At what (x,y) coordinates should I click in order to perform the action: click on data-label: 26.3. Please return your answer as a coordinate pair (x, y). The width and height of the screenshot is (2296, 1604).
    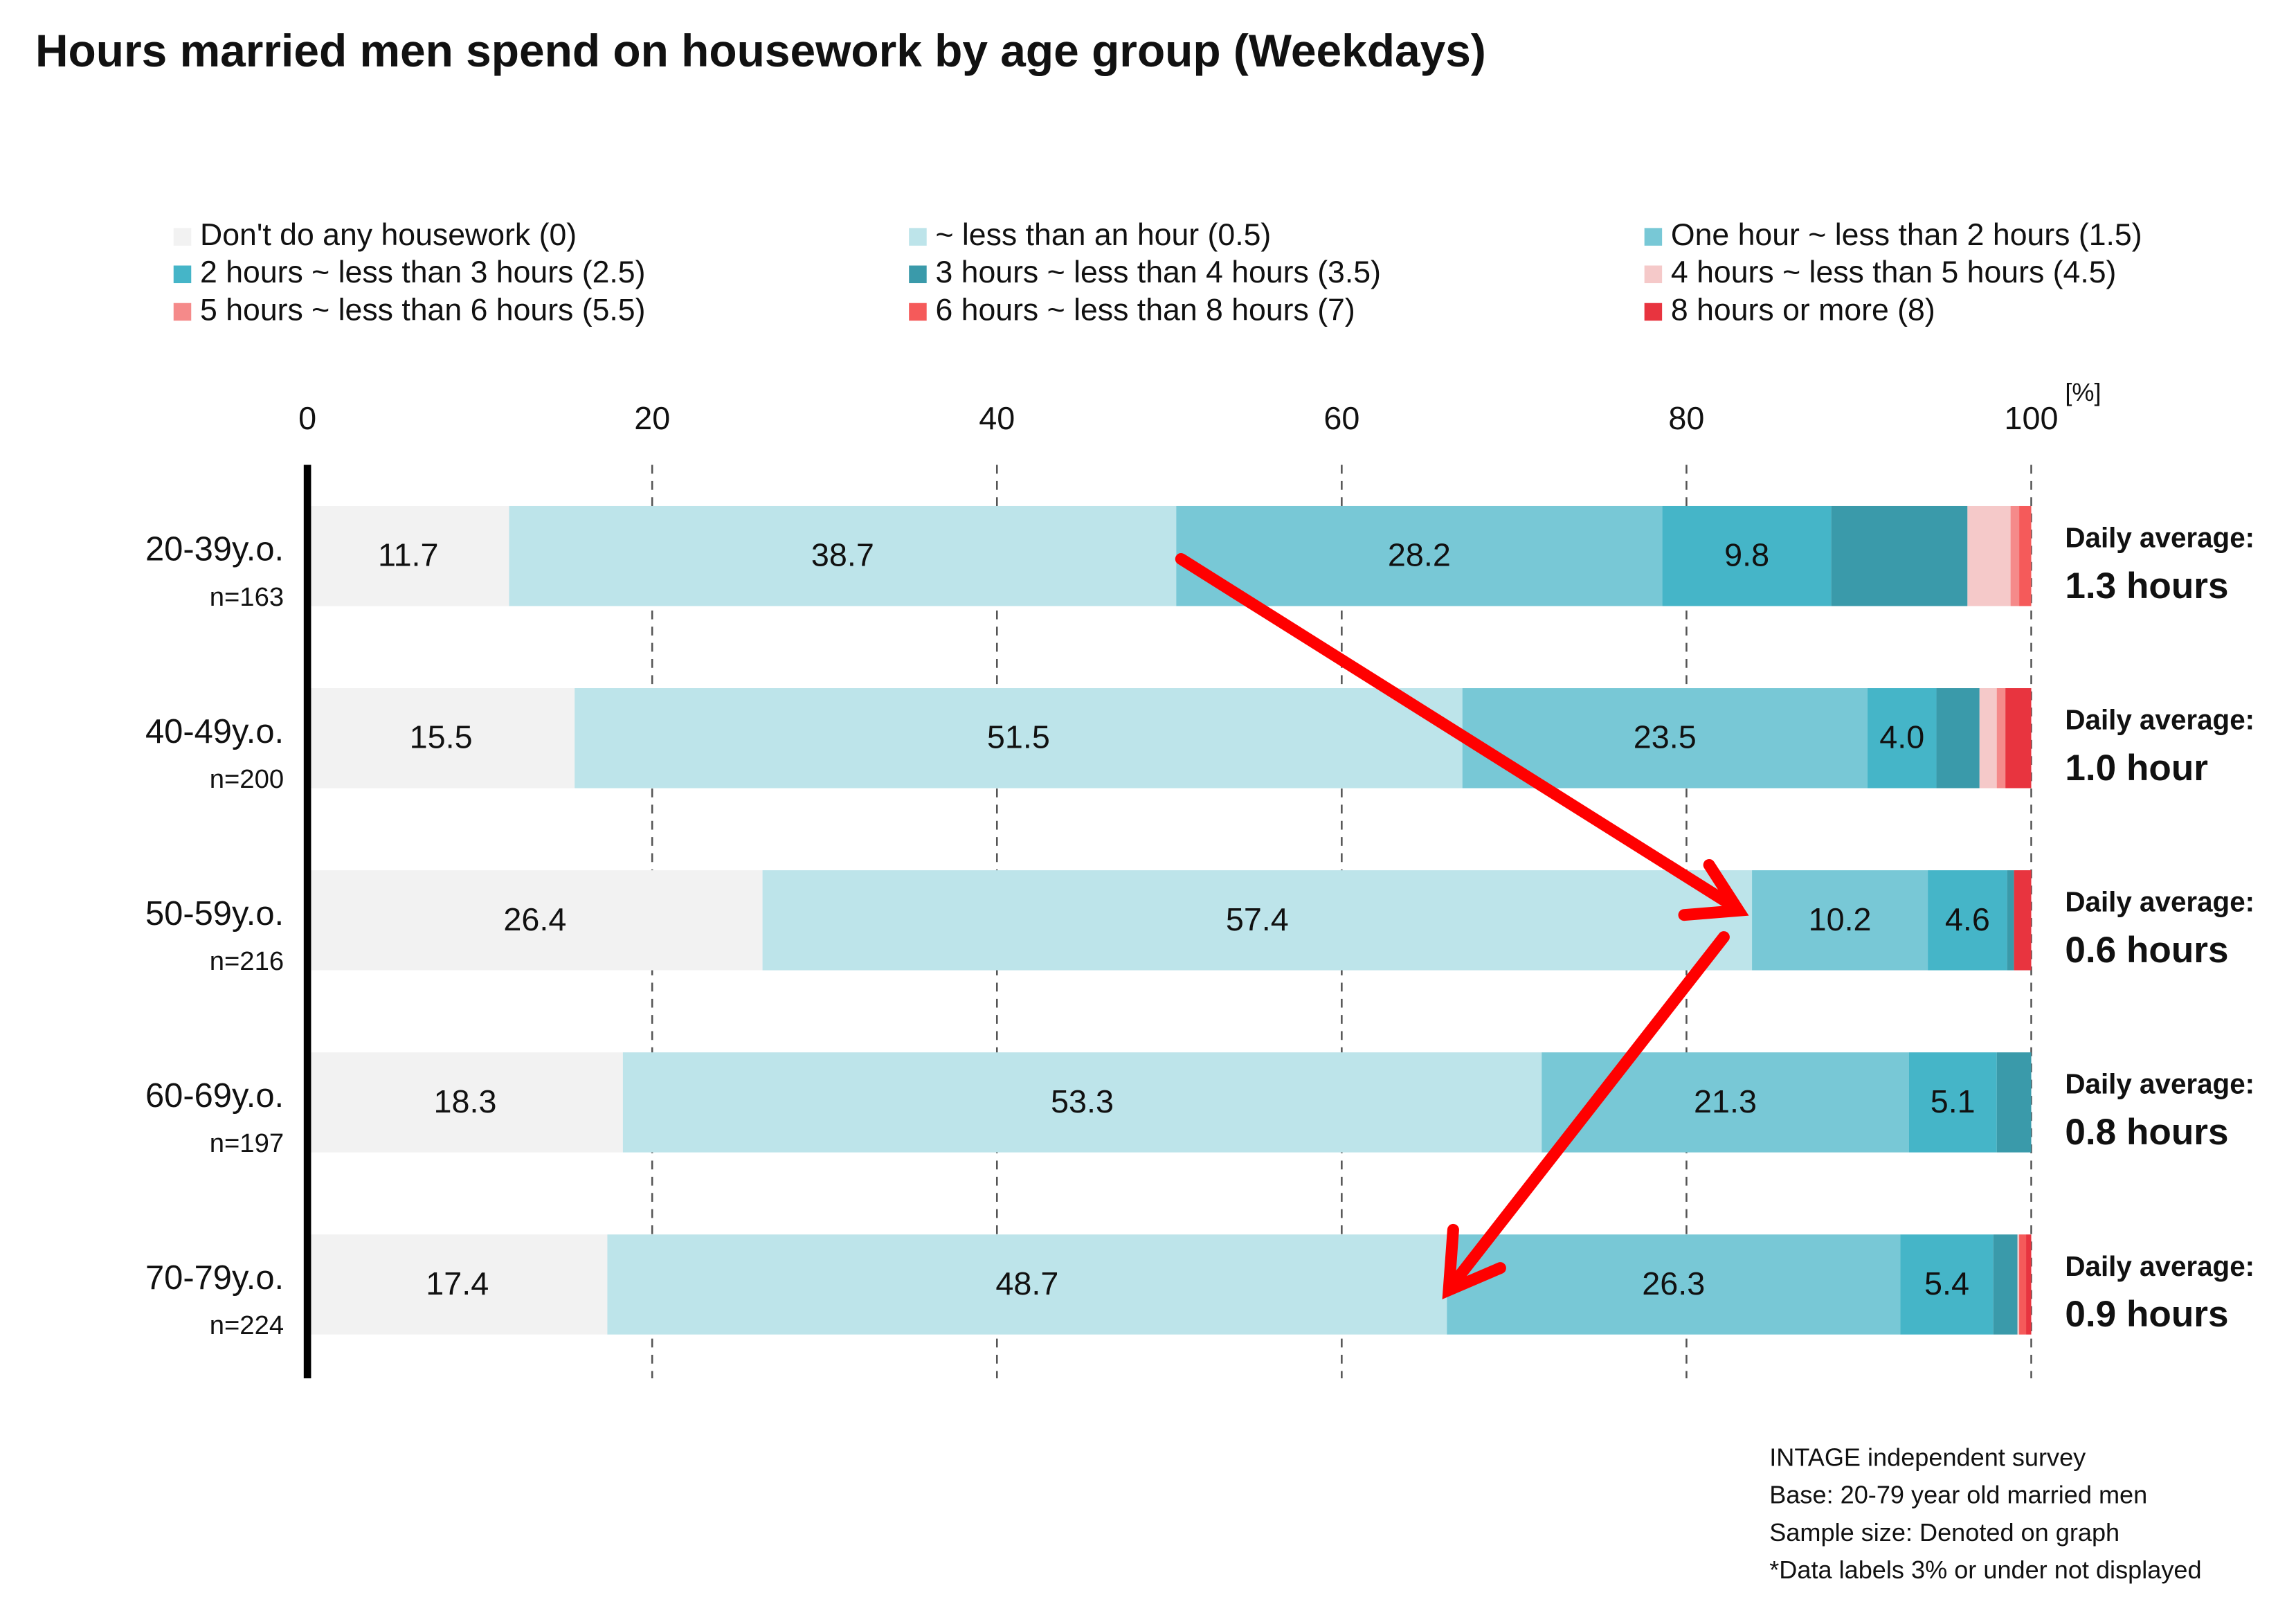
    Looking at the image, I should click on (1674, 1283).